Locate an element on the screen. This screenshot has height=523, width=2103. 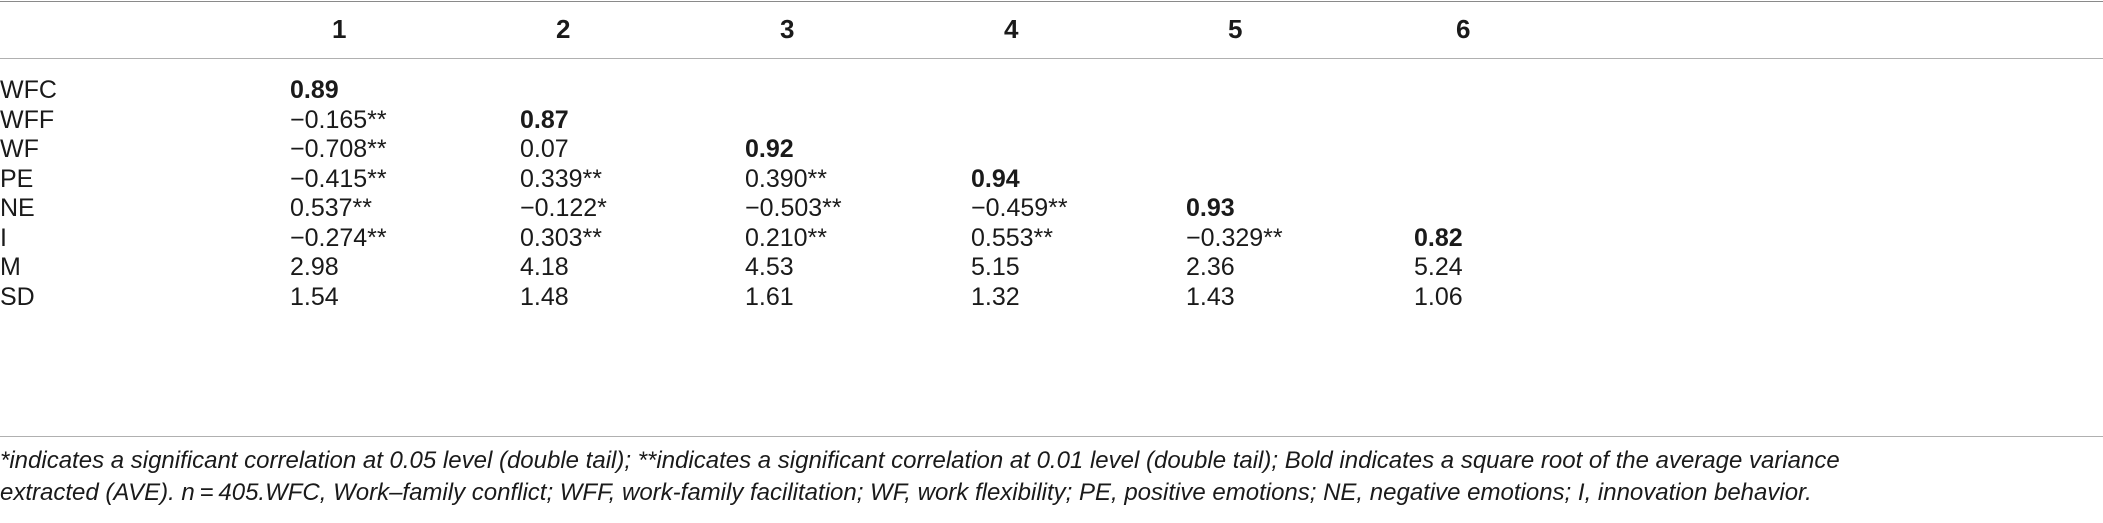
table-cell: 0.93 is located at coordinates (1210, 208).